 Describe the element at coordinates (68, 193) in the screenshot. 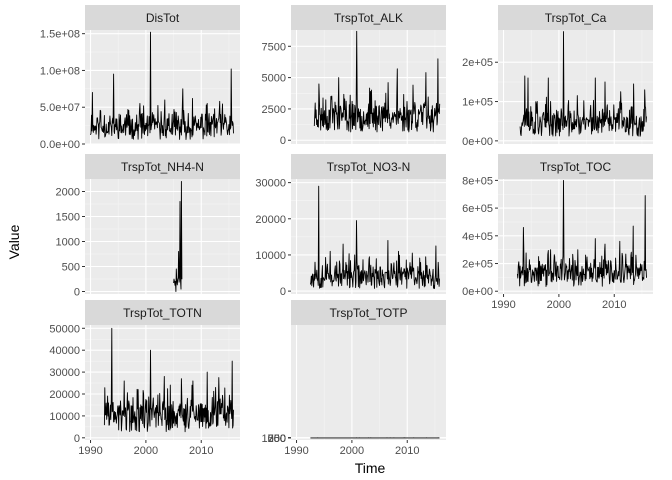

I see `y-tick-label: 2000` at that location.